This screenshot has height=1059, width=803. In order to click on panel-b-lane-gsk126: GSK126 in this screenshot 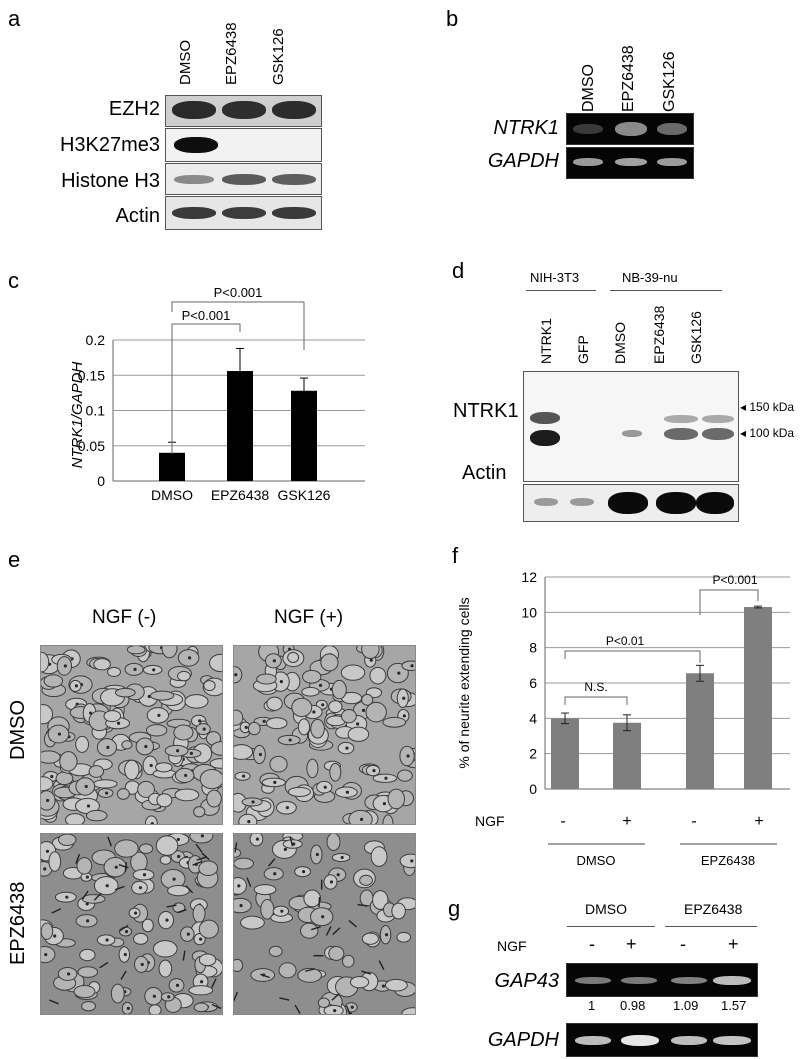, I will do `click(669, 81)`.